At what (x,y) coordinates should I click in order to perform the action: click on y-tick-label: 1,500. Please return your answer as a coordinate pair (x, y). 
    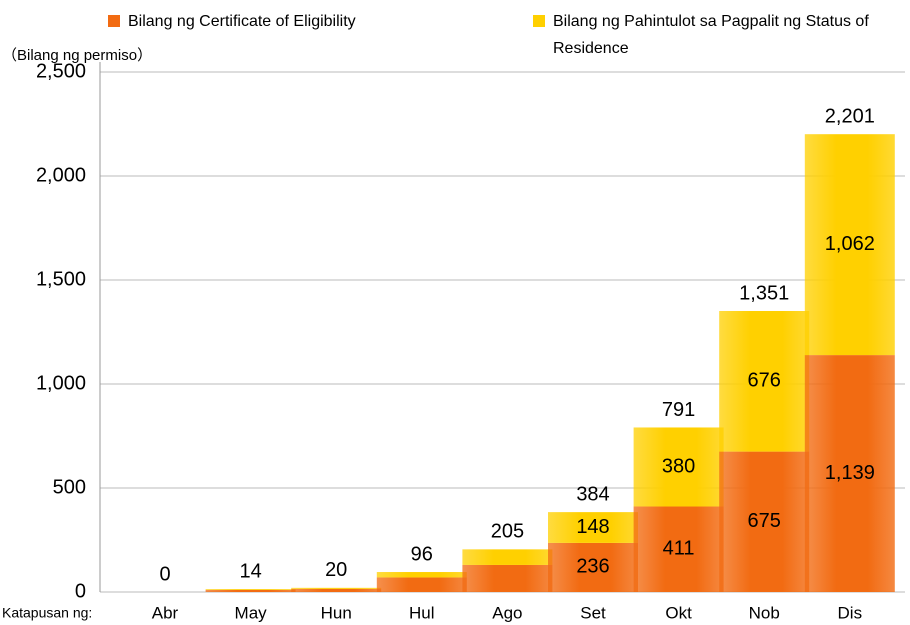
    Looking at the image, I should click on (61, 279).